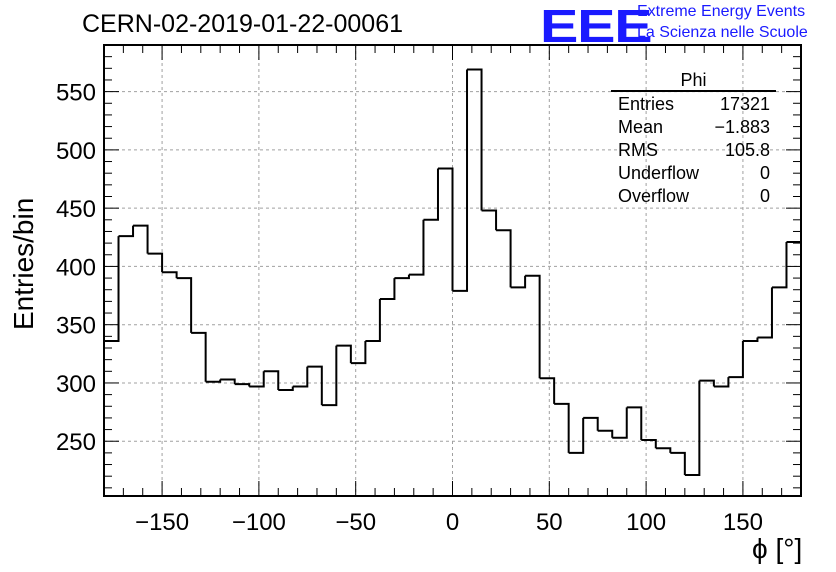 The width and height of the screenshot is (836, 572). Describe the element at coordinates (693, 197) in the screenshot. I see `stats-row-overflow: Overflow 0` at that location.